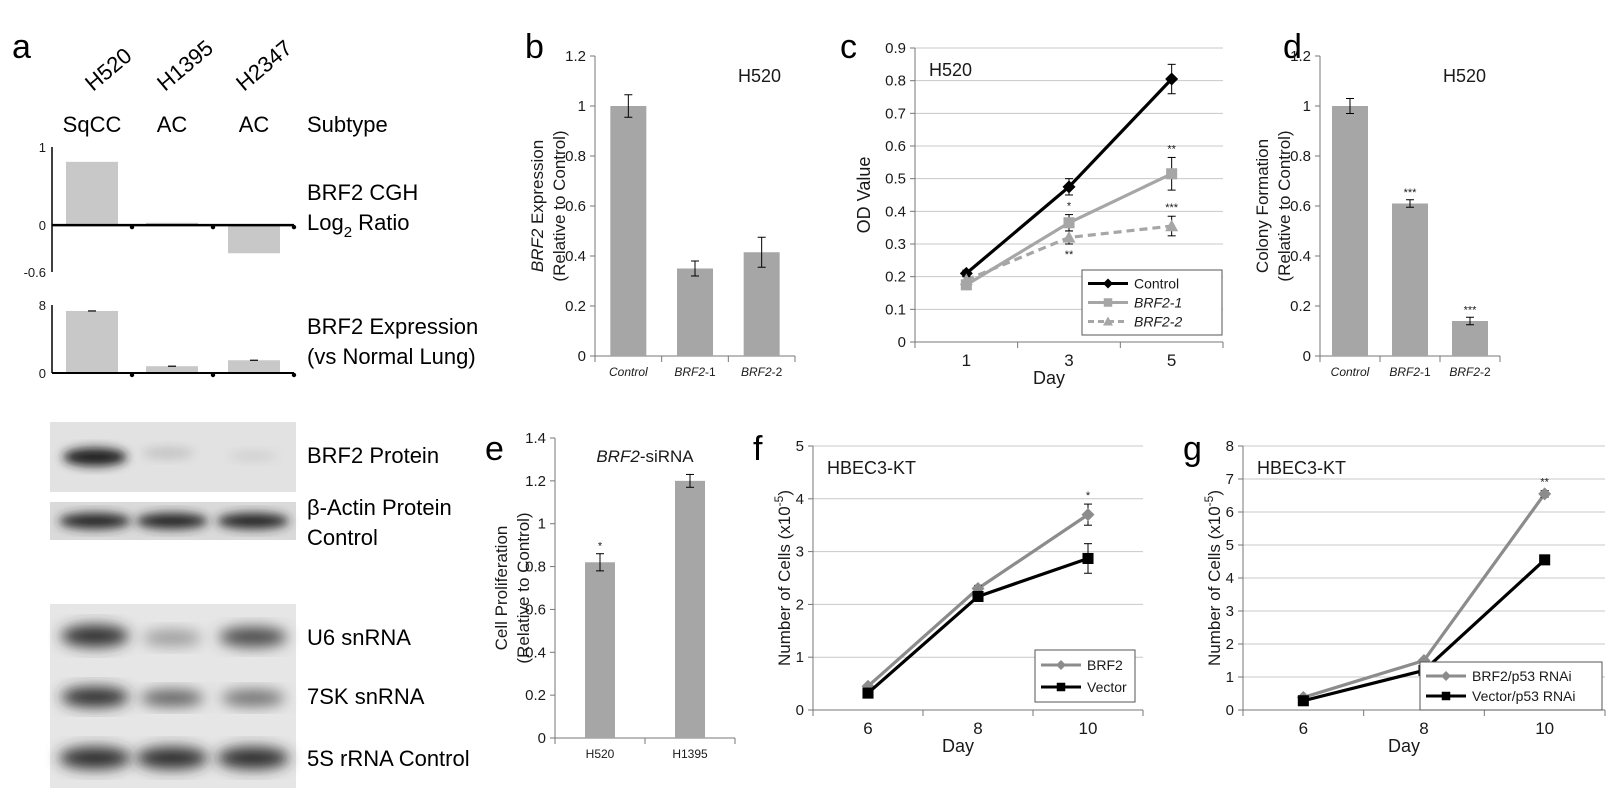 The height and width of the screenshot is (800, 1620). I want to click on y-tick-label: 2, so click(1230, 644).